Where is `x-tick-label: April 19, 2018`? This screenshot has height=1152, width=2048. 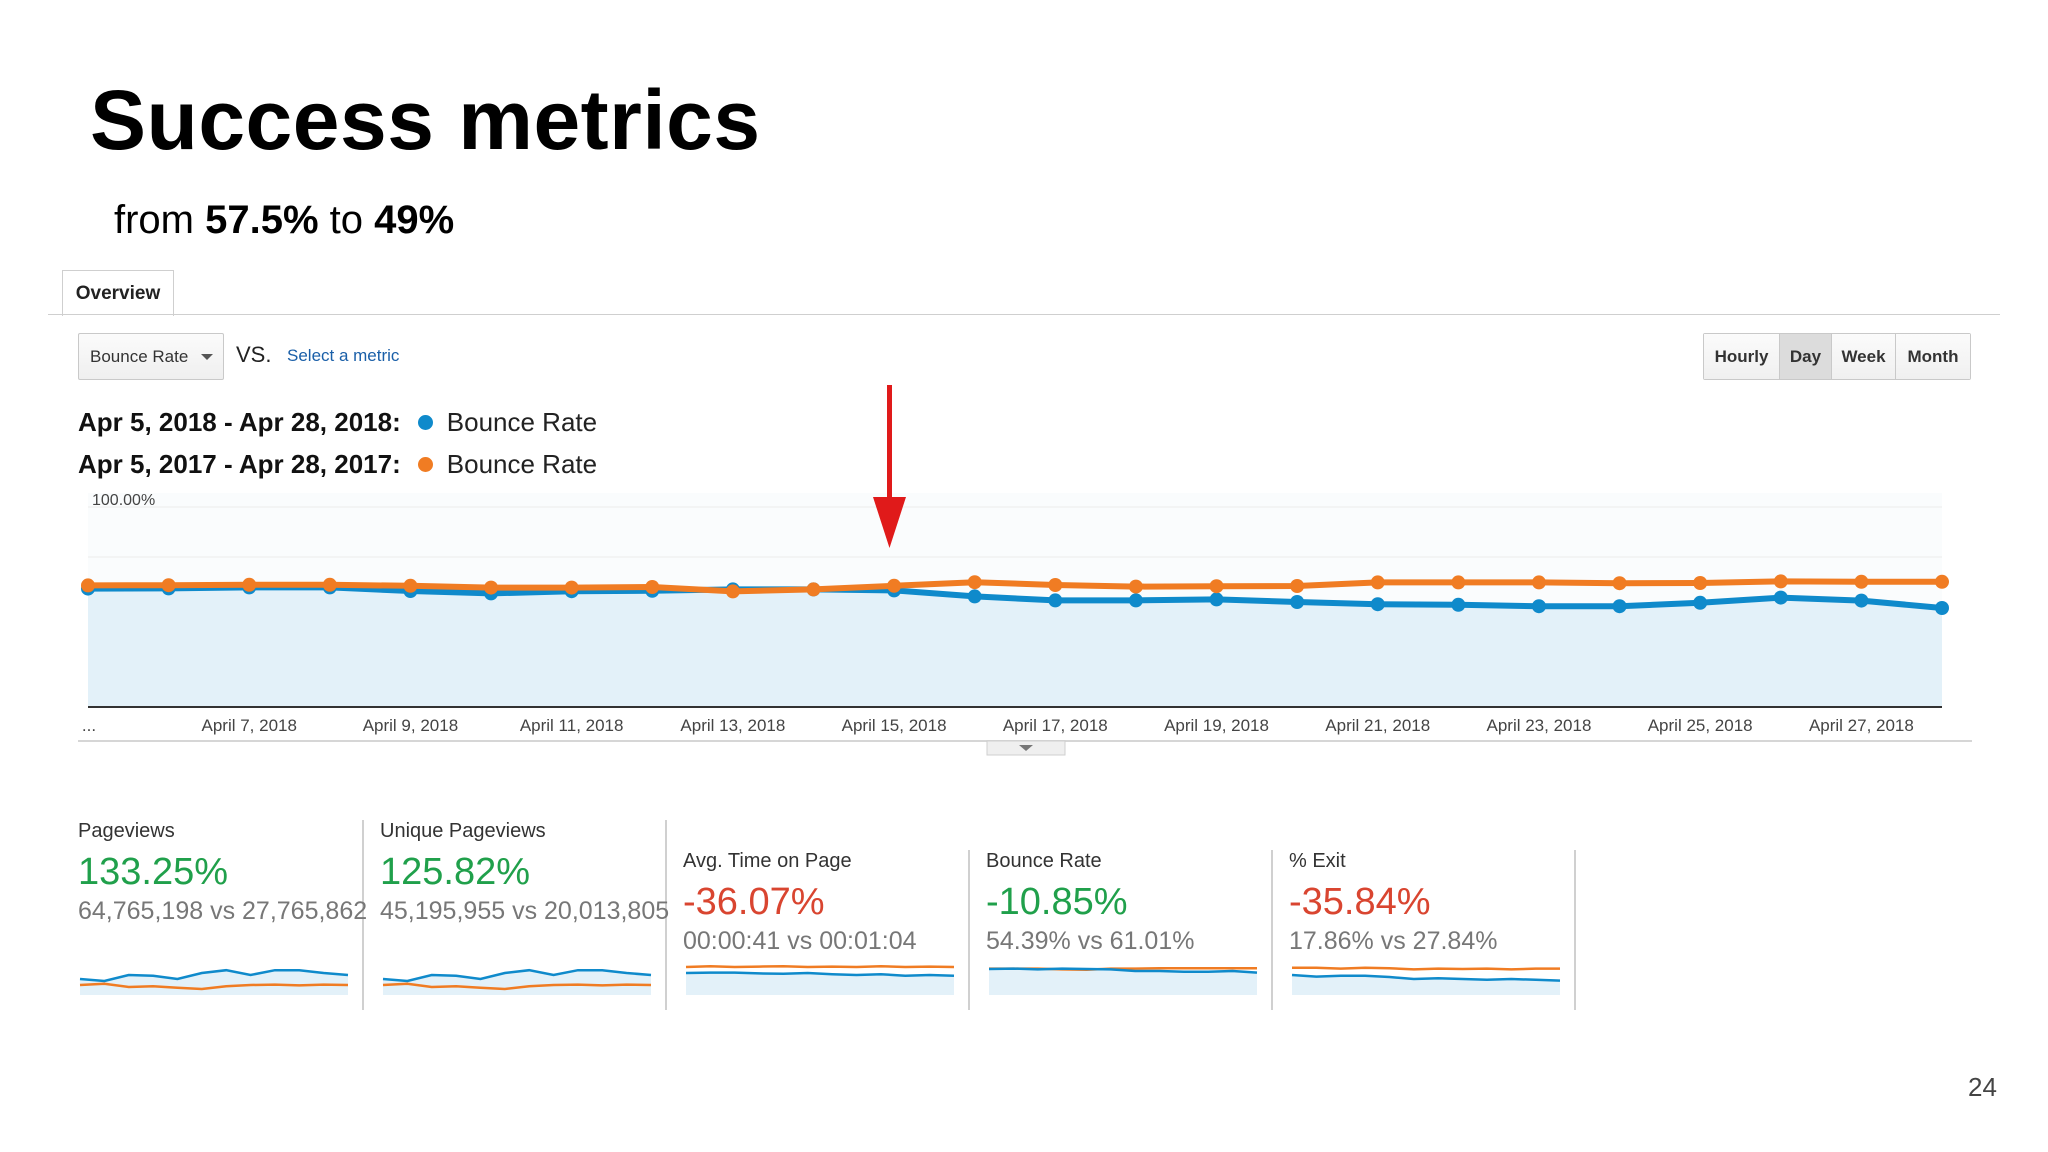 x-tick-label: April 19, 2018 is located at coordinates (1216, 725).